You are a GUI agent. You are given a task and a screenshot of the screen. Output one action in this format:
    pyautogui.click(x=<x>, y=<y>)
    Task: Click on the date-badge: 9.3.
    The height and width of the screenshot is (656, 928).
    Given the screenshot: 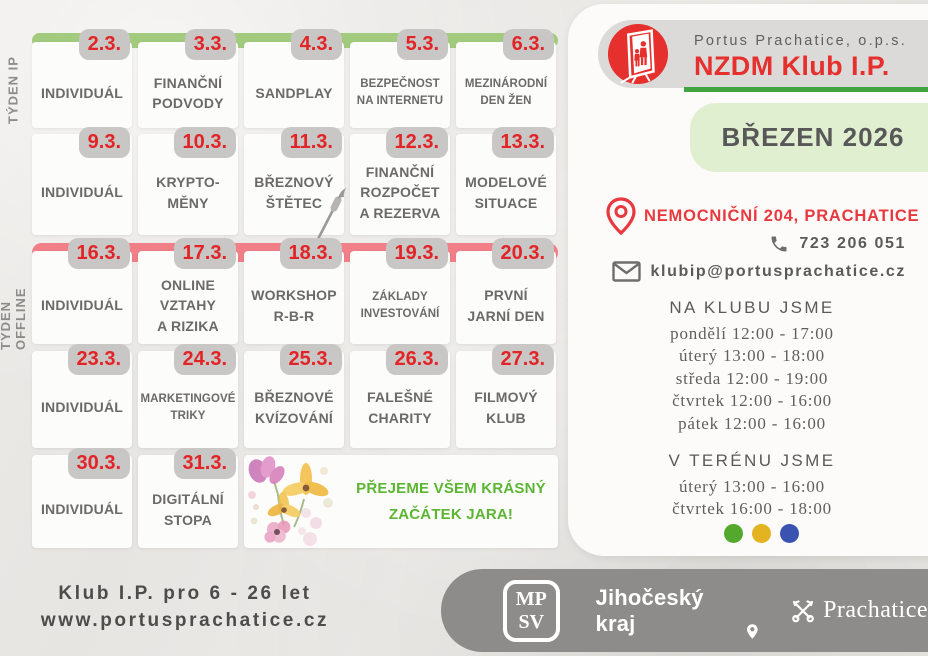 What is the action you would take?
    pyautogui.click(x=104, y=142)
    